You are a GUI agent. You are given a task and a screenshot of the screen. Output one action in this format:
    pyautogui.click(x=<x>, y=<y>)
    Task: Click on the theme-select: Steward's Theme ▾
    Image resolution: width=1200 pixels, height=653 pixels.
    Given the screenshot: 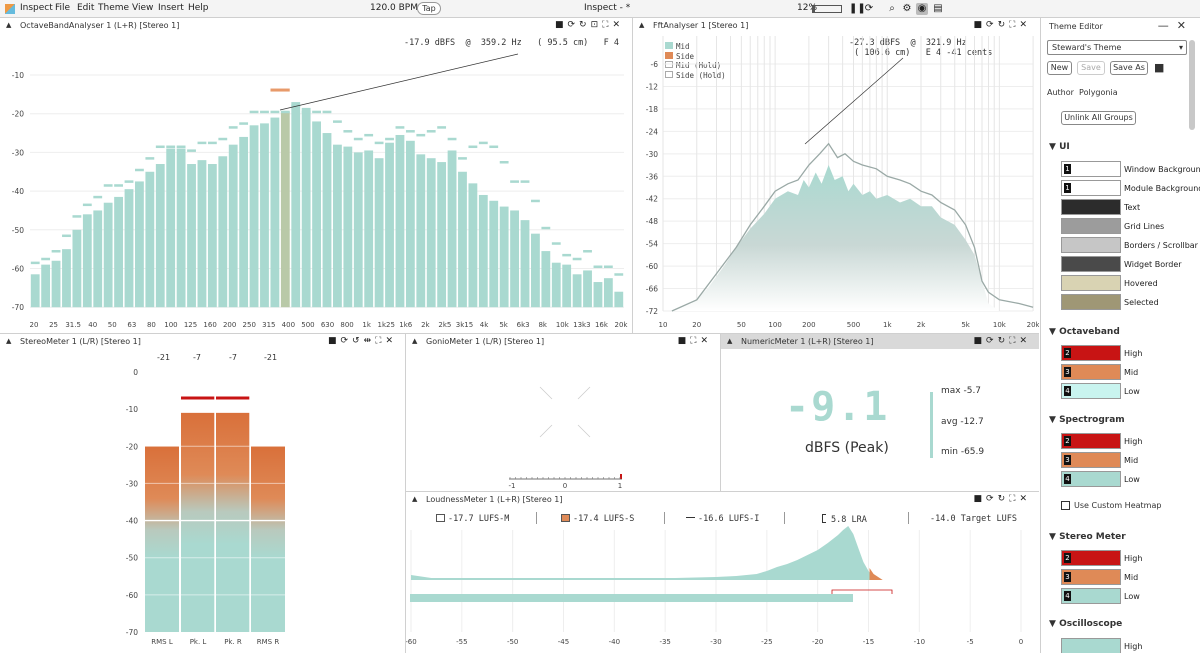 What is the action you would take?
    pyautogui.click(x=1117, y=47)
    